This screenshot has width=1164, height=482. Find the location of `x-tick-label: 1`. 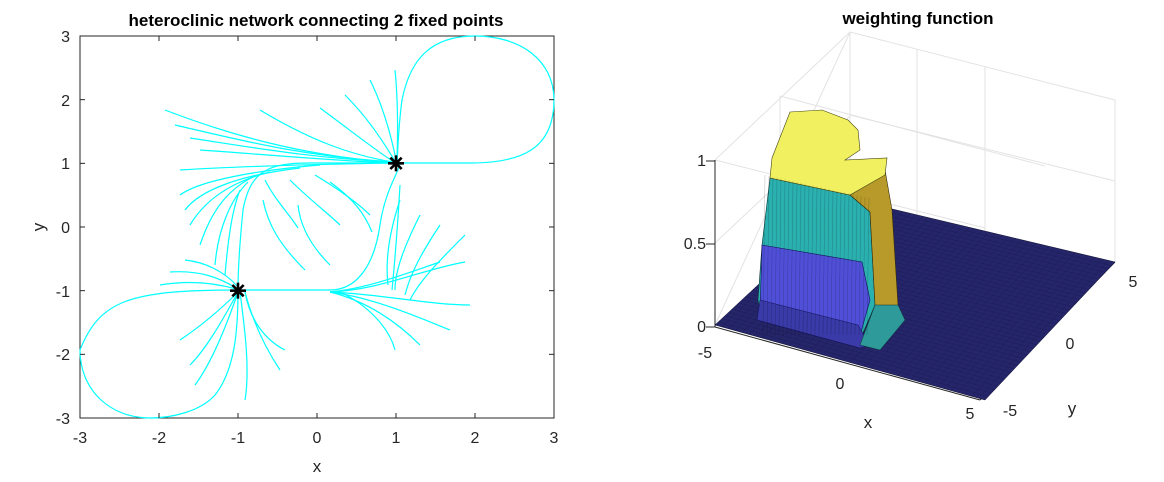

x-tick-label: 1 is located at coordinates (396, 438).